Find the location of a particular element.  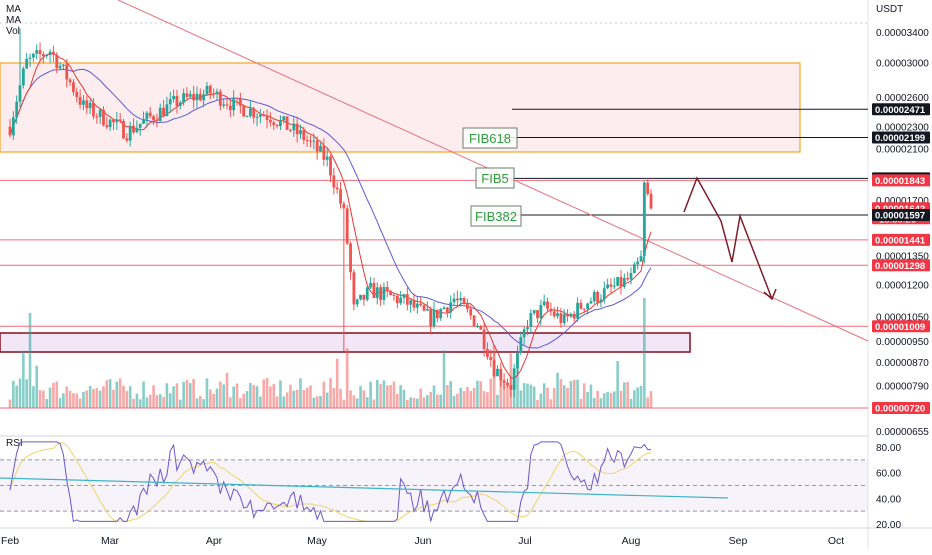

currency-label: USDT is located at coordinates (889, 9).